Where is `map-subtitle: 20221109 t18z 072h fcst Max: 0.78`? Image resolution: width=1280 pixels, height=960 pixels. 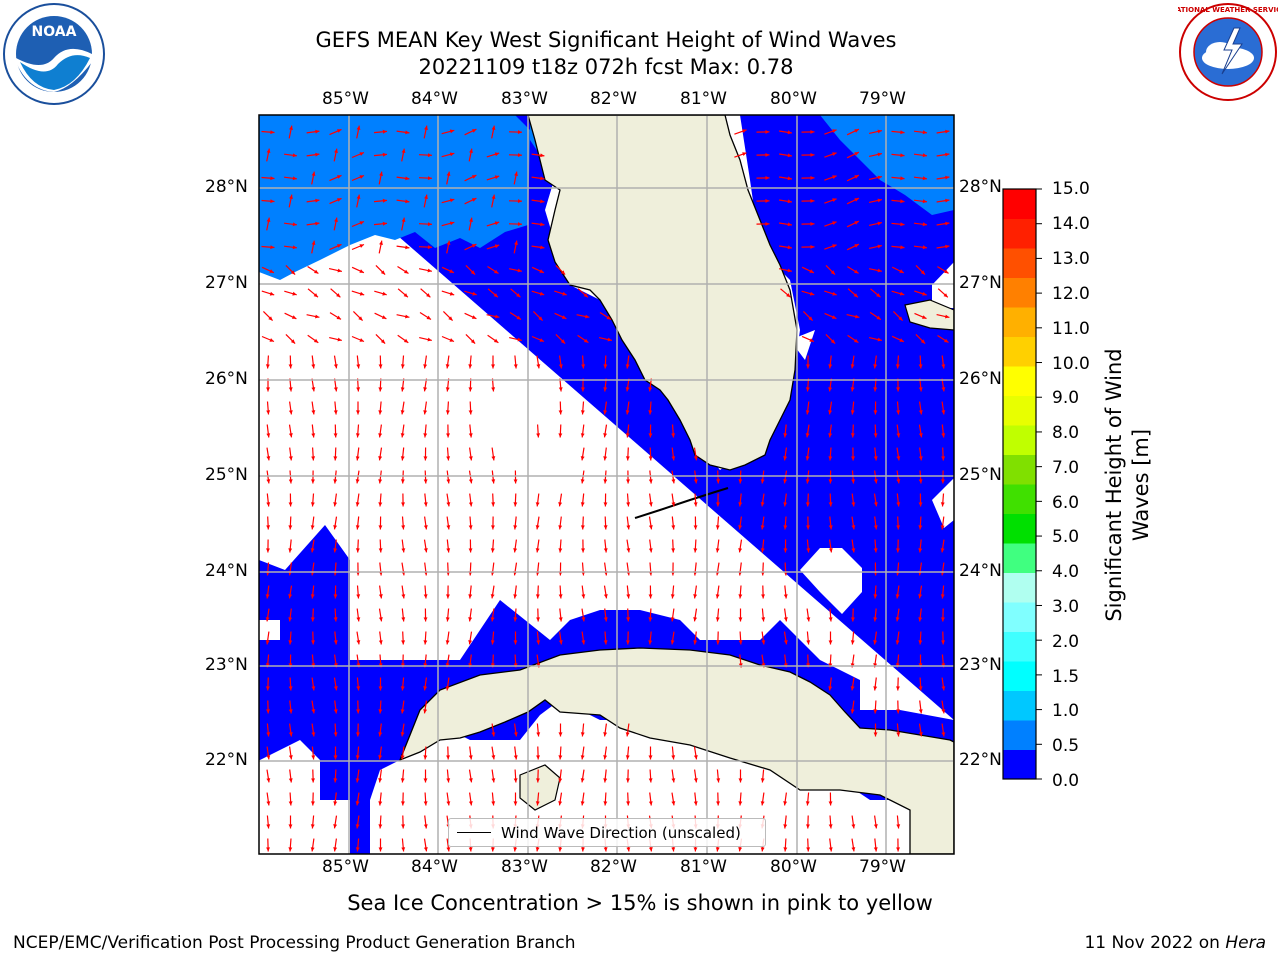 map-subtitle: 20221109 t18z 072h fcst Max: 0.78 is located at coordinates (606, 67).